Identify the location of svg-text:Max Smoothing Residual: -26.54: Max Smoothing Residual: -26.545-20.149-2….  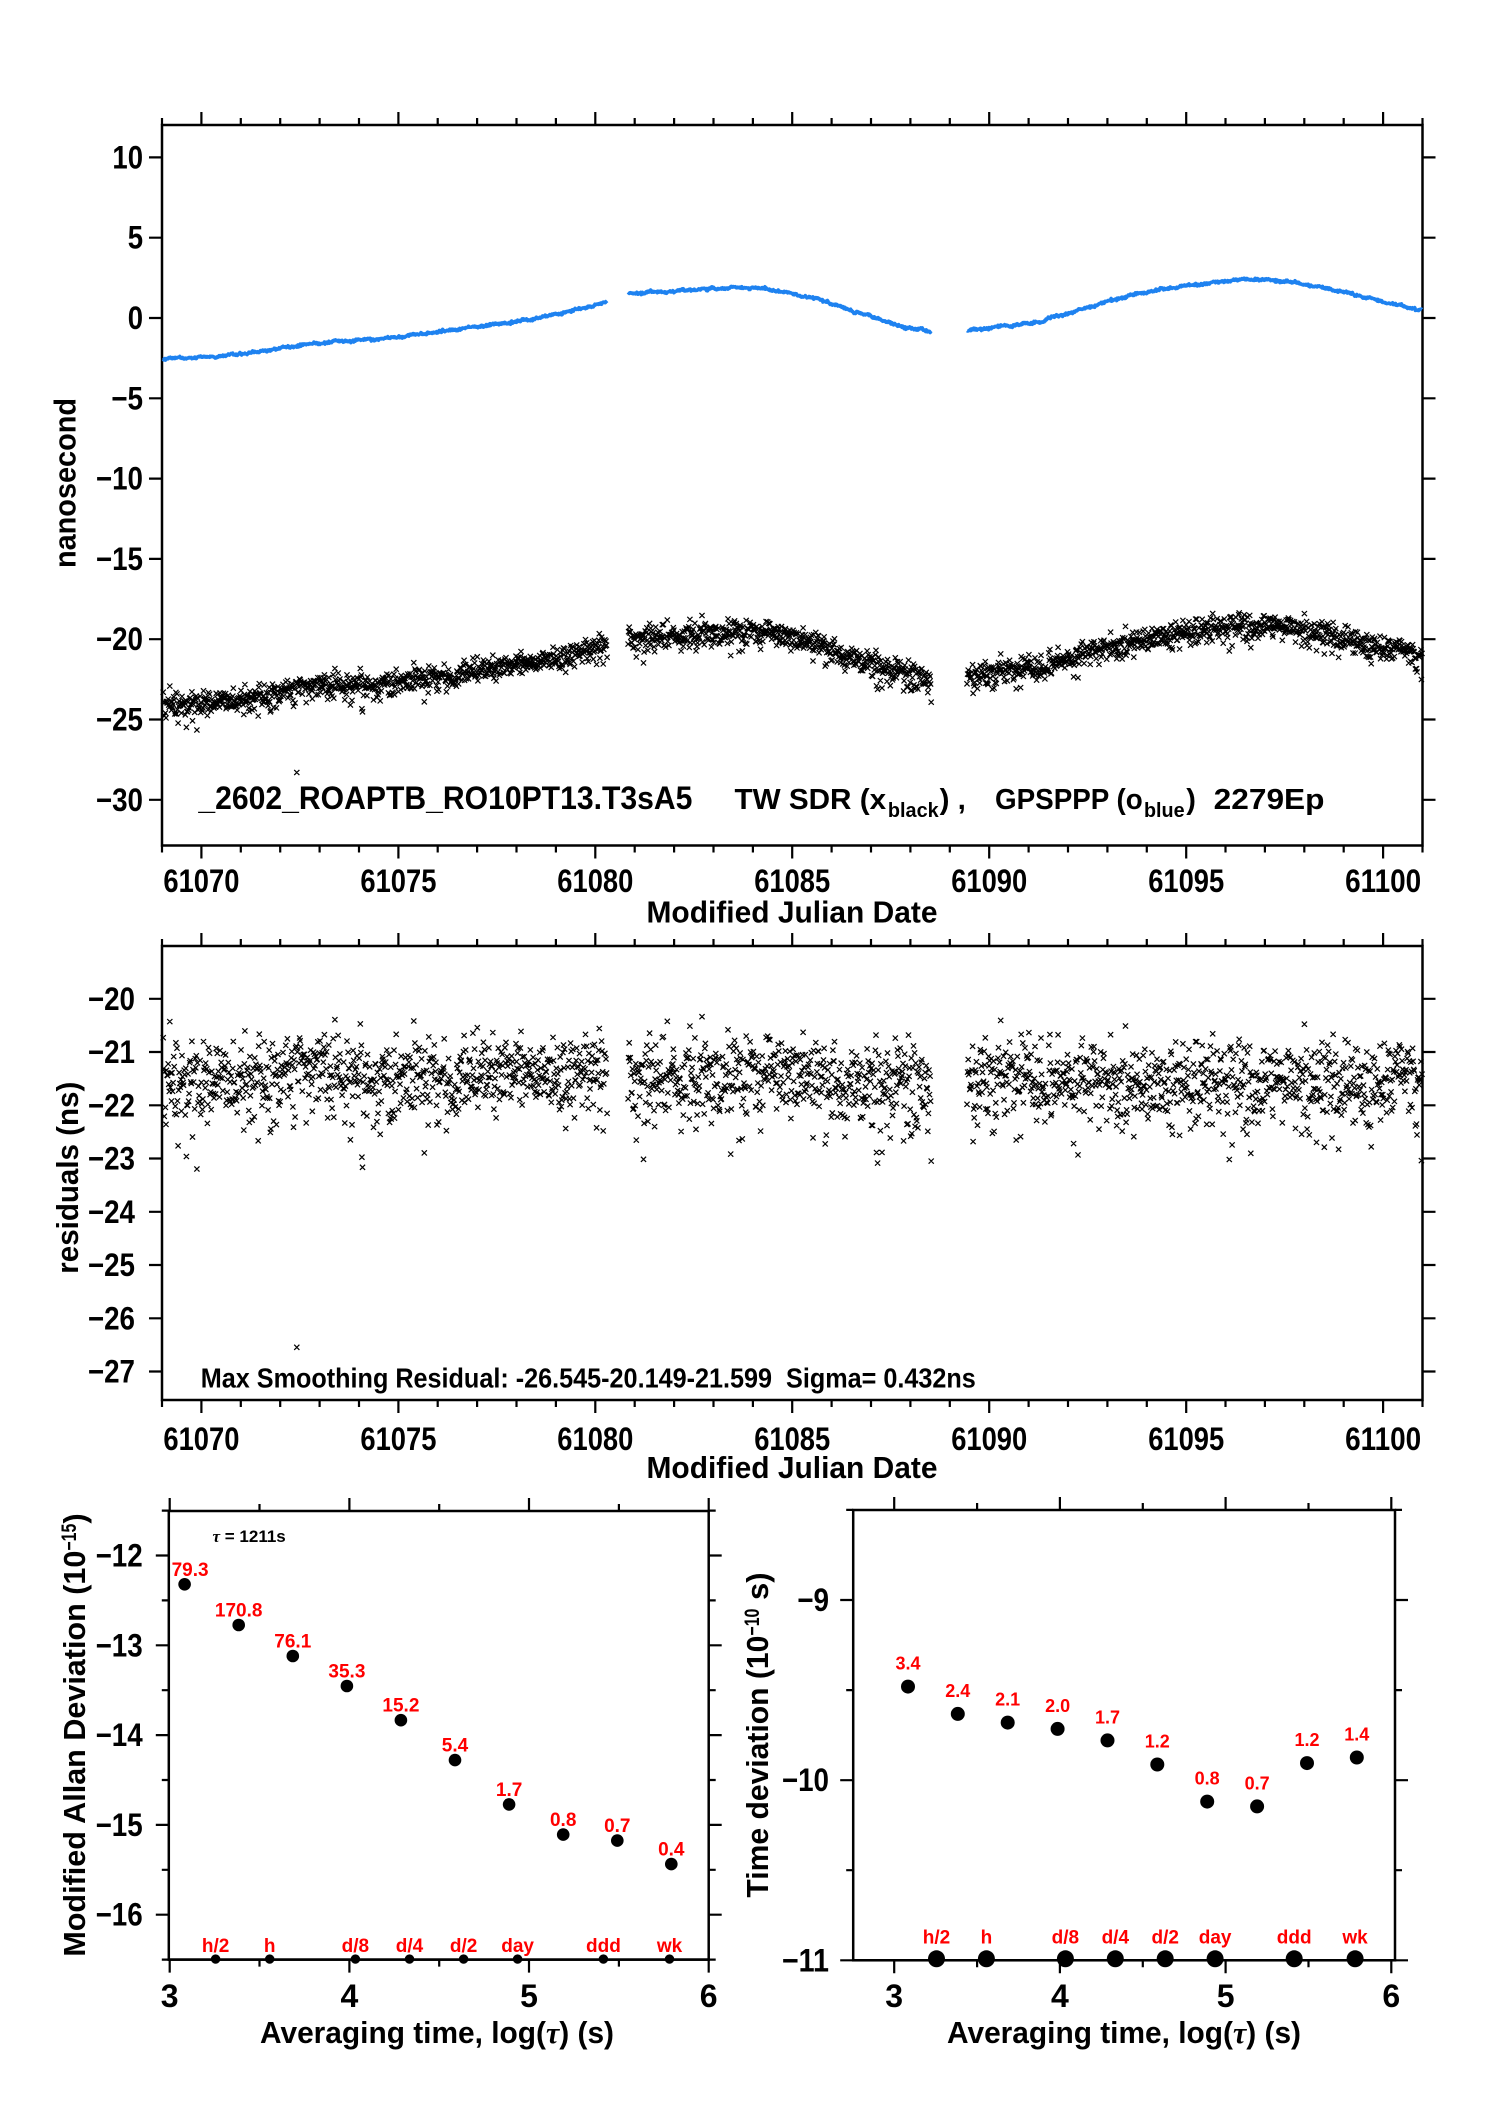
(588, 1377).